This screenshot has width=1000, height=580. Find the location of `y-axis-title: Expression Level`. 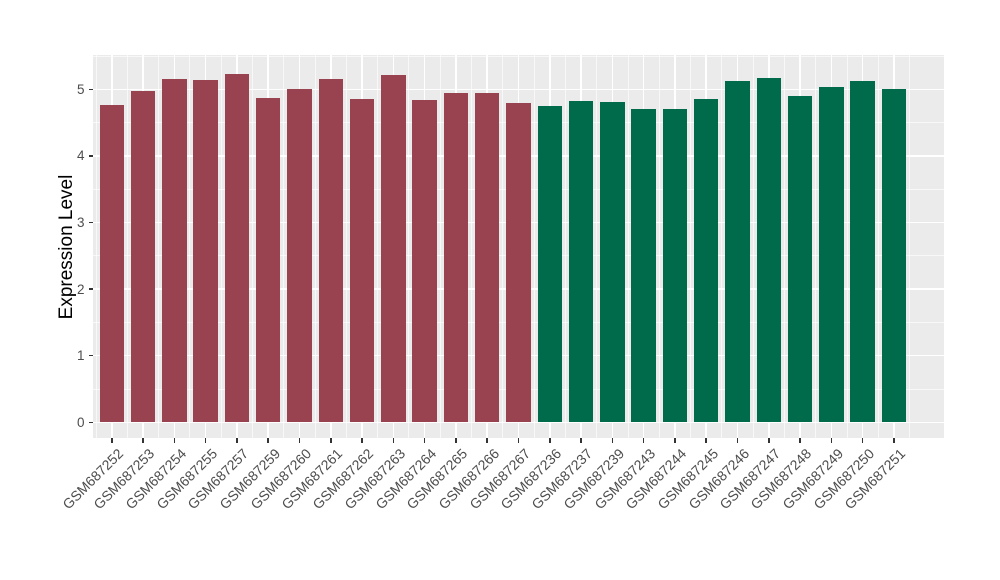

y-axis-title: Expression Level is located at coordinates (66, 246).